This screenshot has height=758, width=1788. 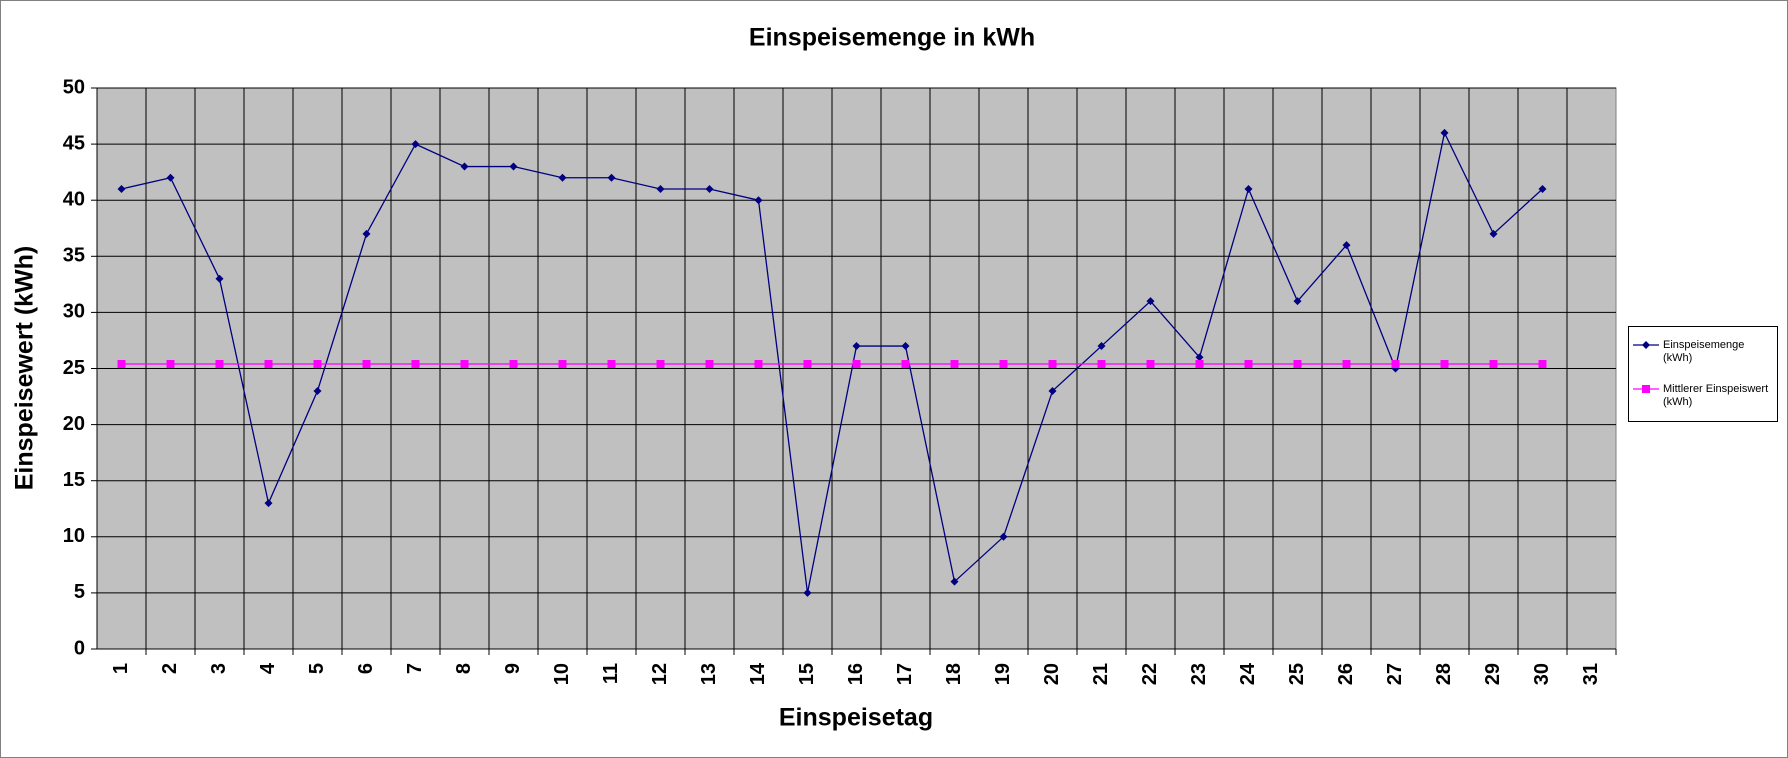 What do you see at coordinates (856, 718) in the screenshot?
I see `x-axis-title: Einspeisetag` at bounding box center [856, 718].